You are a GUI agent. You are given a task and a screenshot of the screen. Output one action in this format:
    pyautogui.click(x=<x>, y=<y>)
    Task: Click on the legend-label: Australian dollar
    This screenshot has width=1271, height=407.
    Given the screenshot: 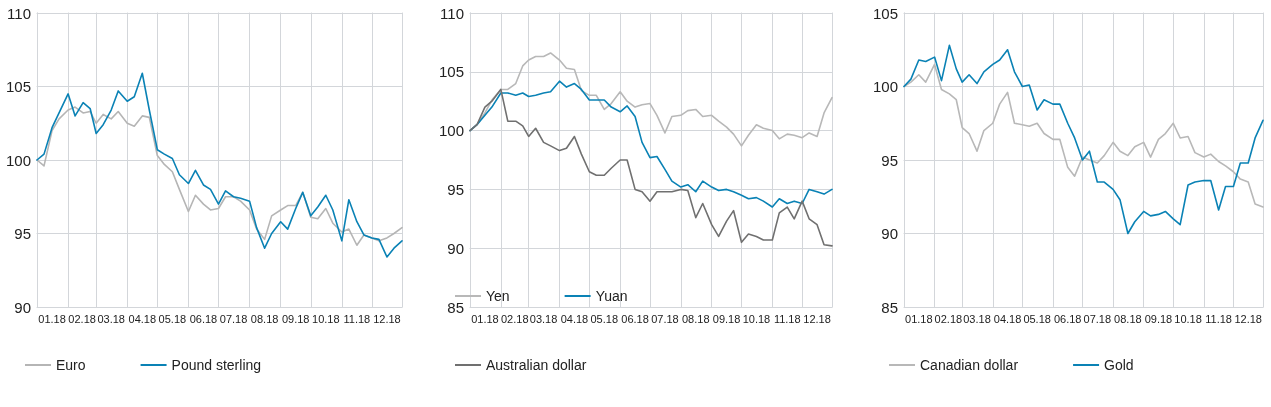 What is the action you would take?
    pyautogui.click(x=536, y=365)
    